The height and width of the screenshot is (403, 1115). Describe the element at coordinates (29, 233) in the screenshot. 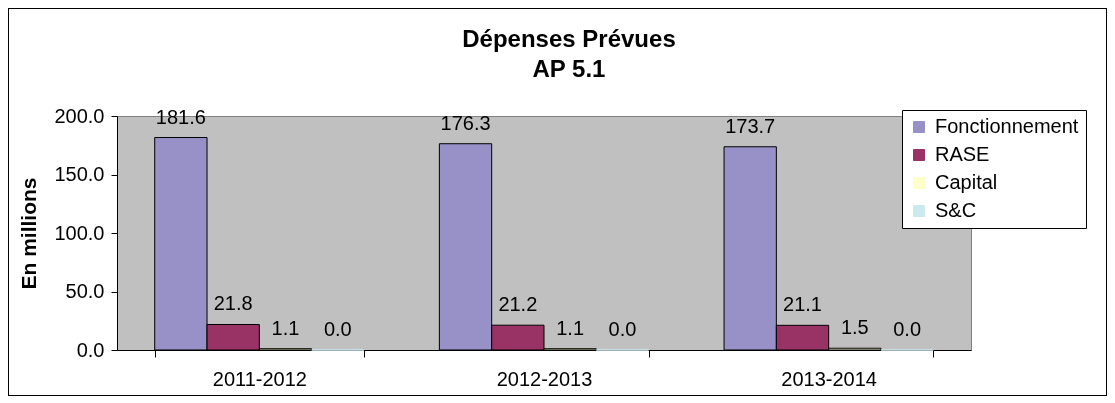

I see `y-axis-title: En millions` at that location.